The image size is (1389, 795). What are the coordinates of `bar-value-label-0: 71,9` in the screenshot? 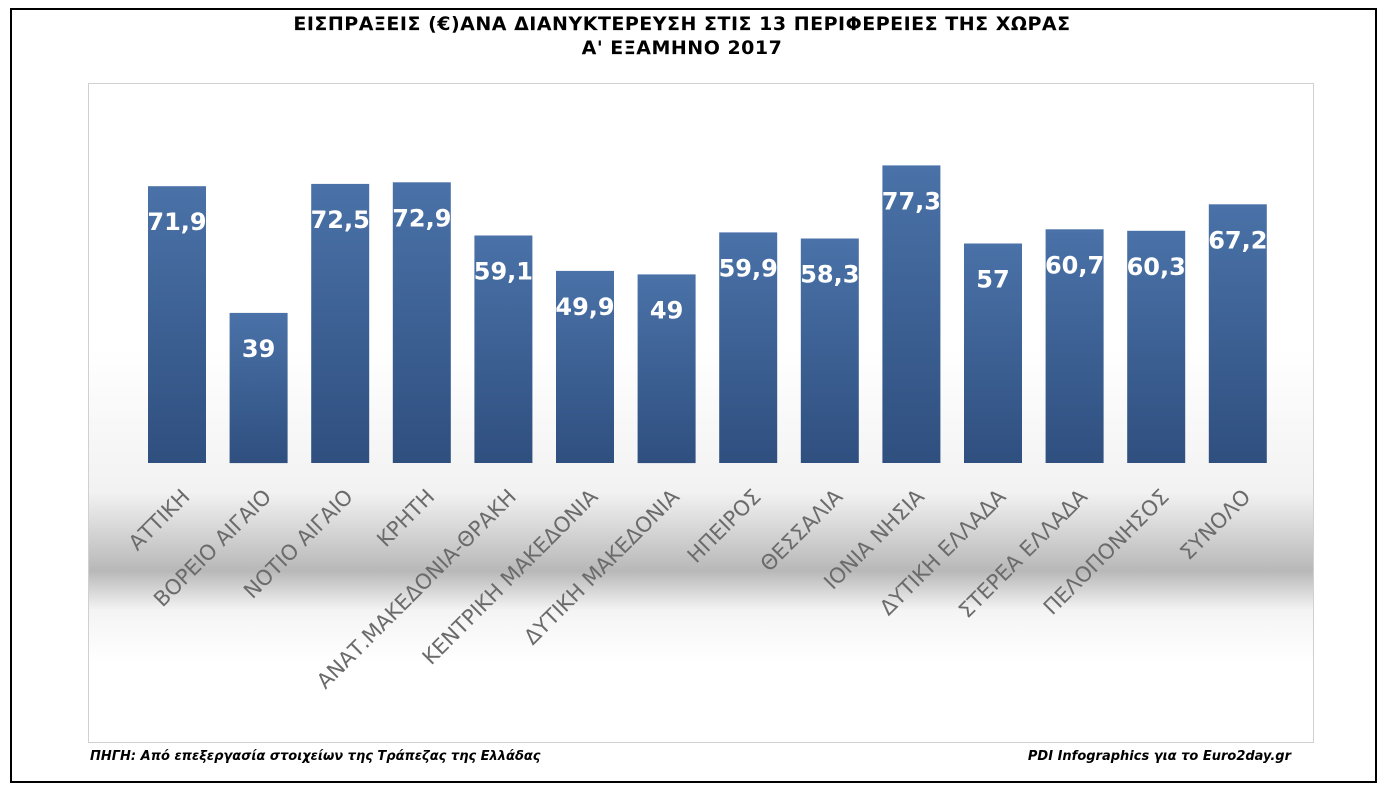 It's located at (176, 222).